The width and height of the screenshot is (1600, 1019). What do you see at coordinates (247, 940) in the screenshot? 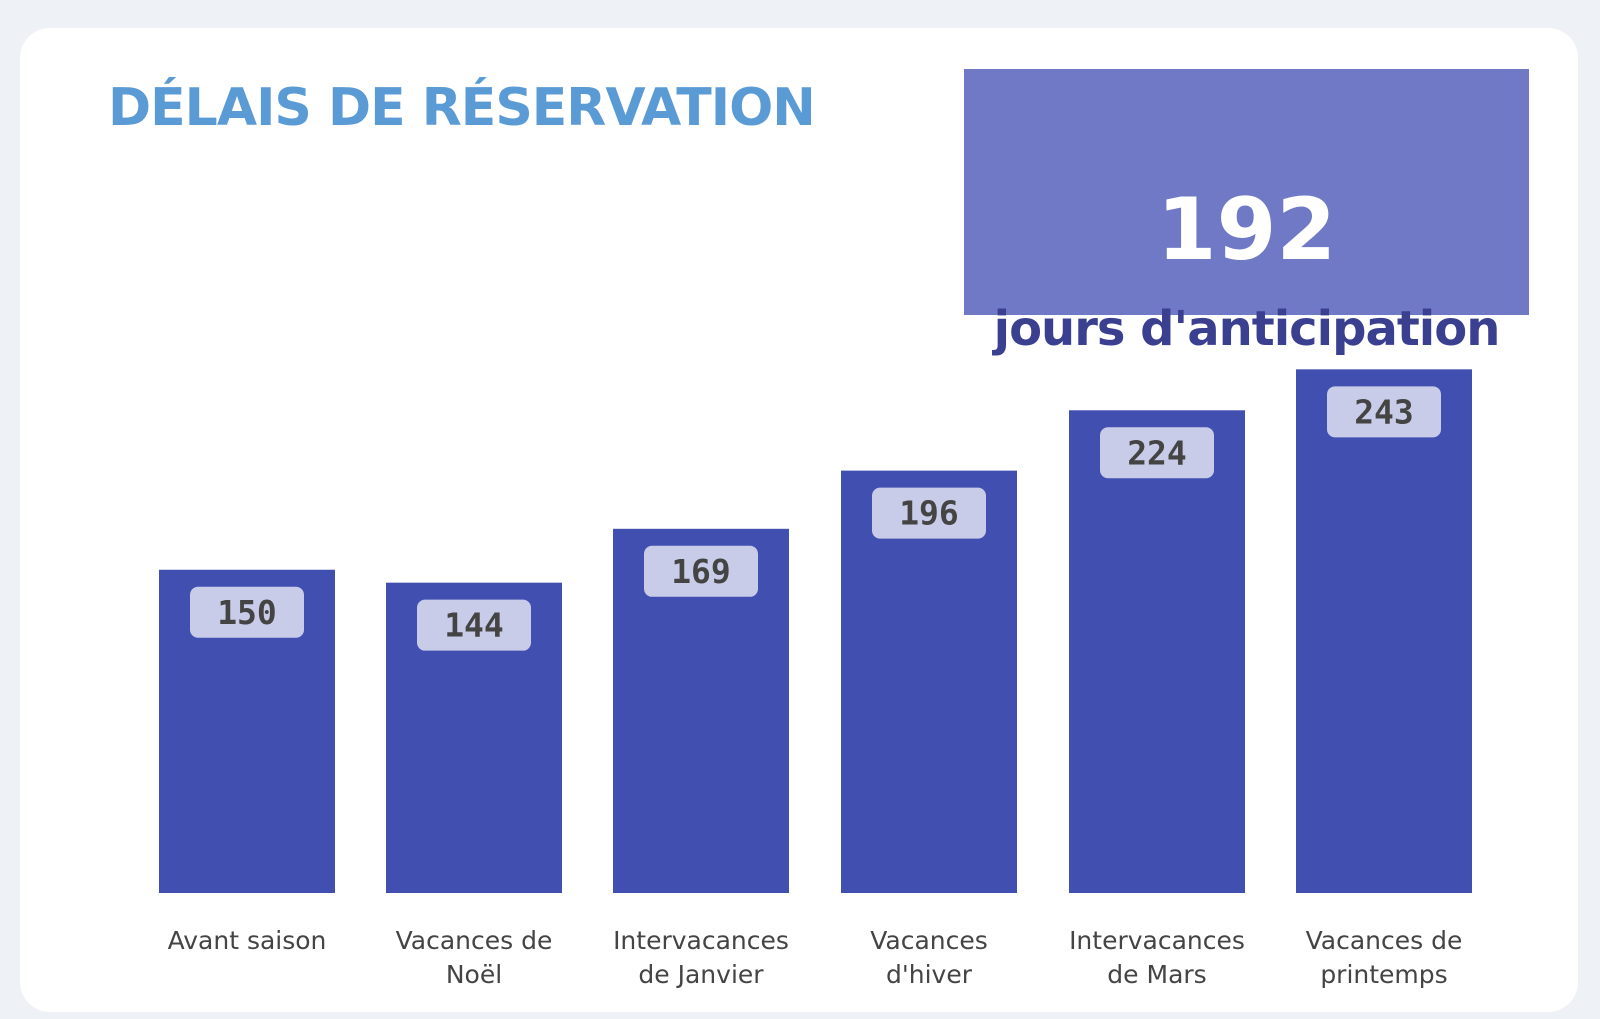
I see `category-label: Avant saison` at bounding box center [247, 940].